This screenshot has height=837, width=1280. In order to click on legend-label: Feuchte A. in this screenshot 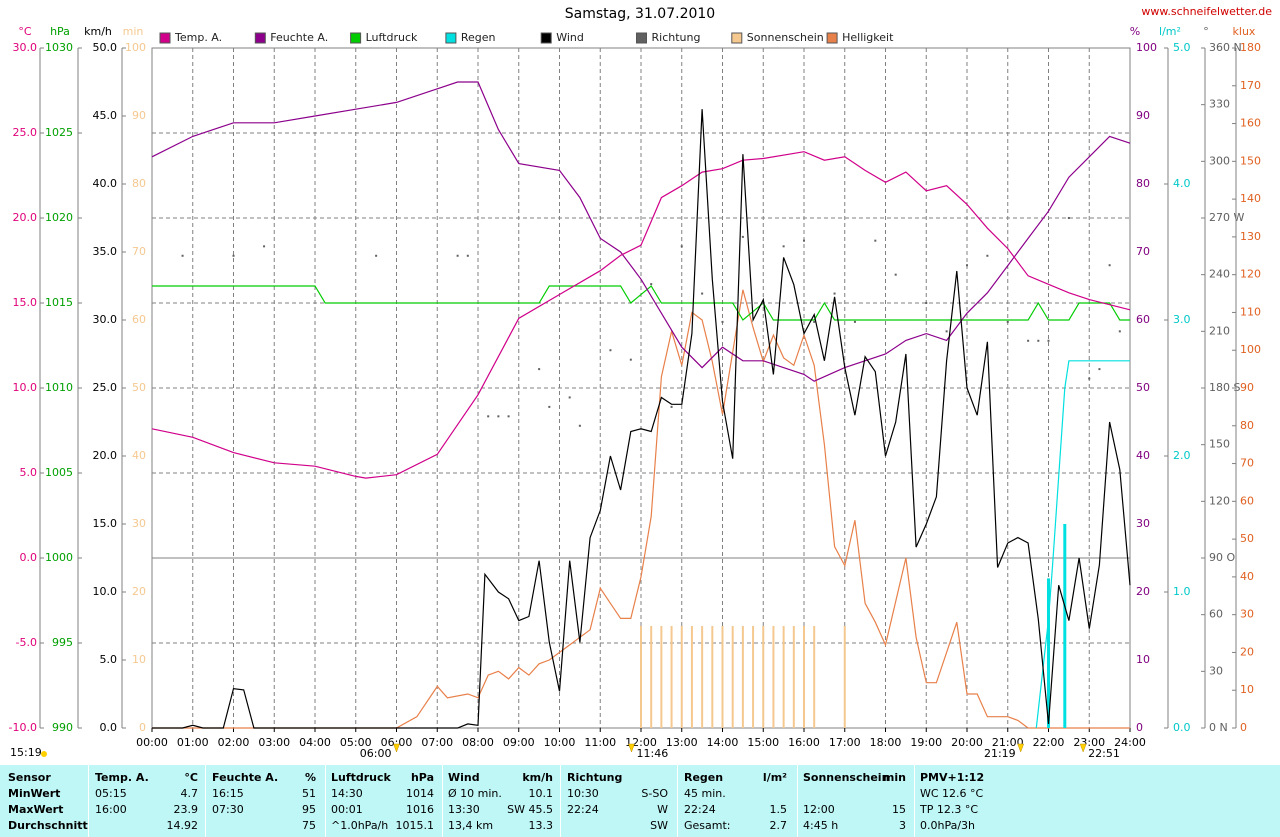, I will do `click(299, 37)`.